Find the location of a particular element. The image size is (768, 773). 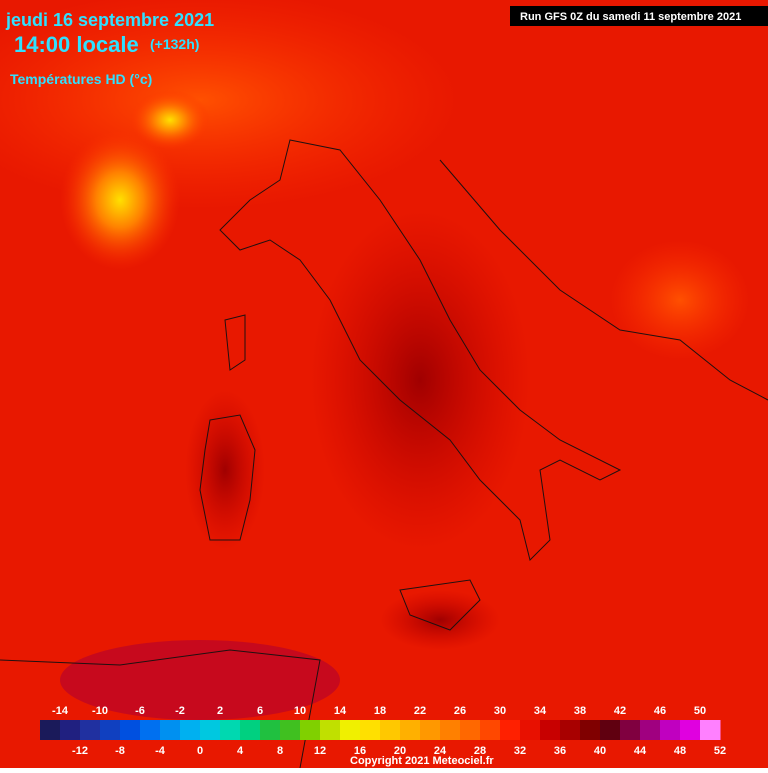

legend-tick-label: -2 is located at coordinates (180, 711).